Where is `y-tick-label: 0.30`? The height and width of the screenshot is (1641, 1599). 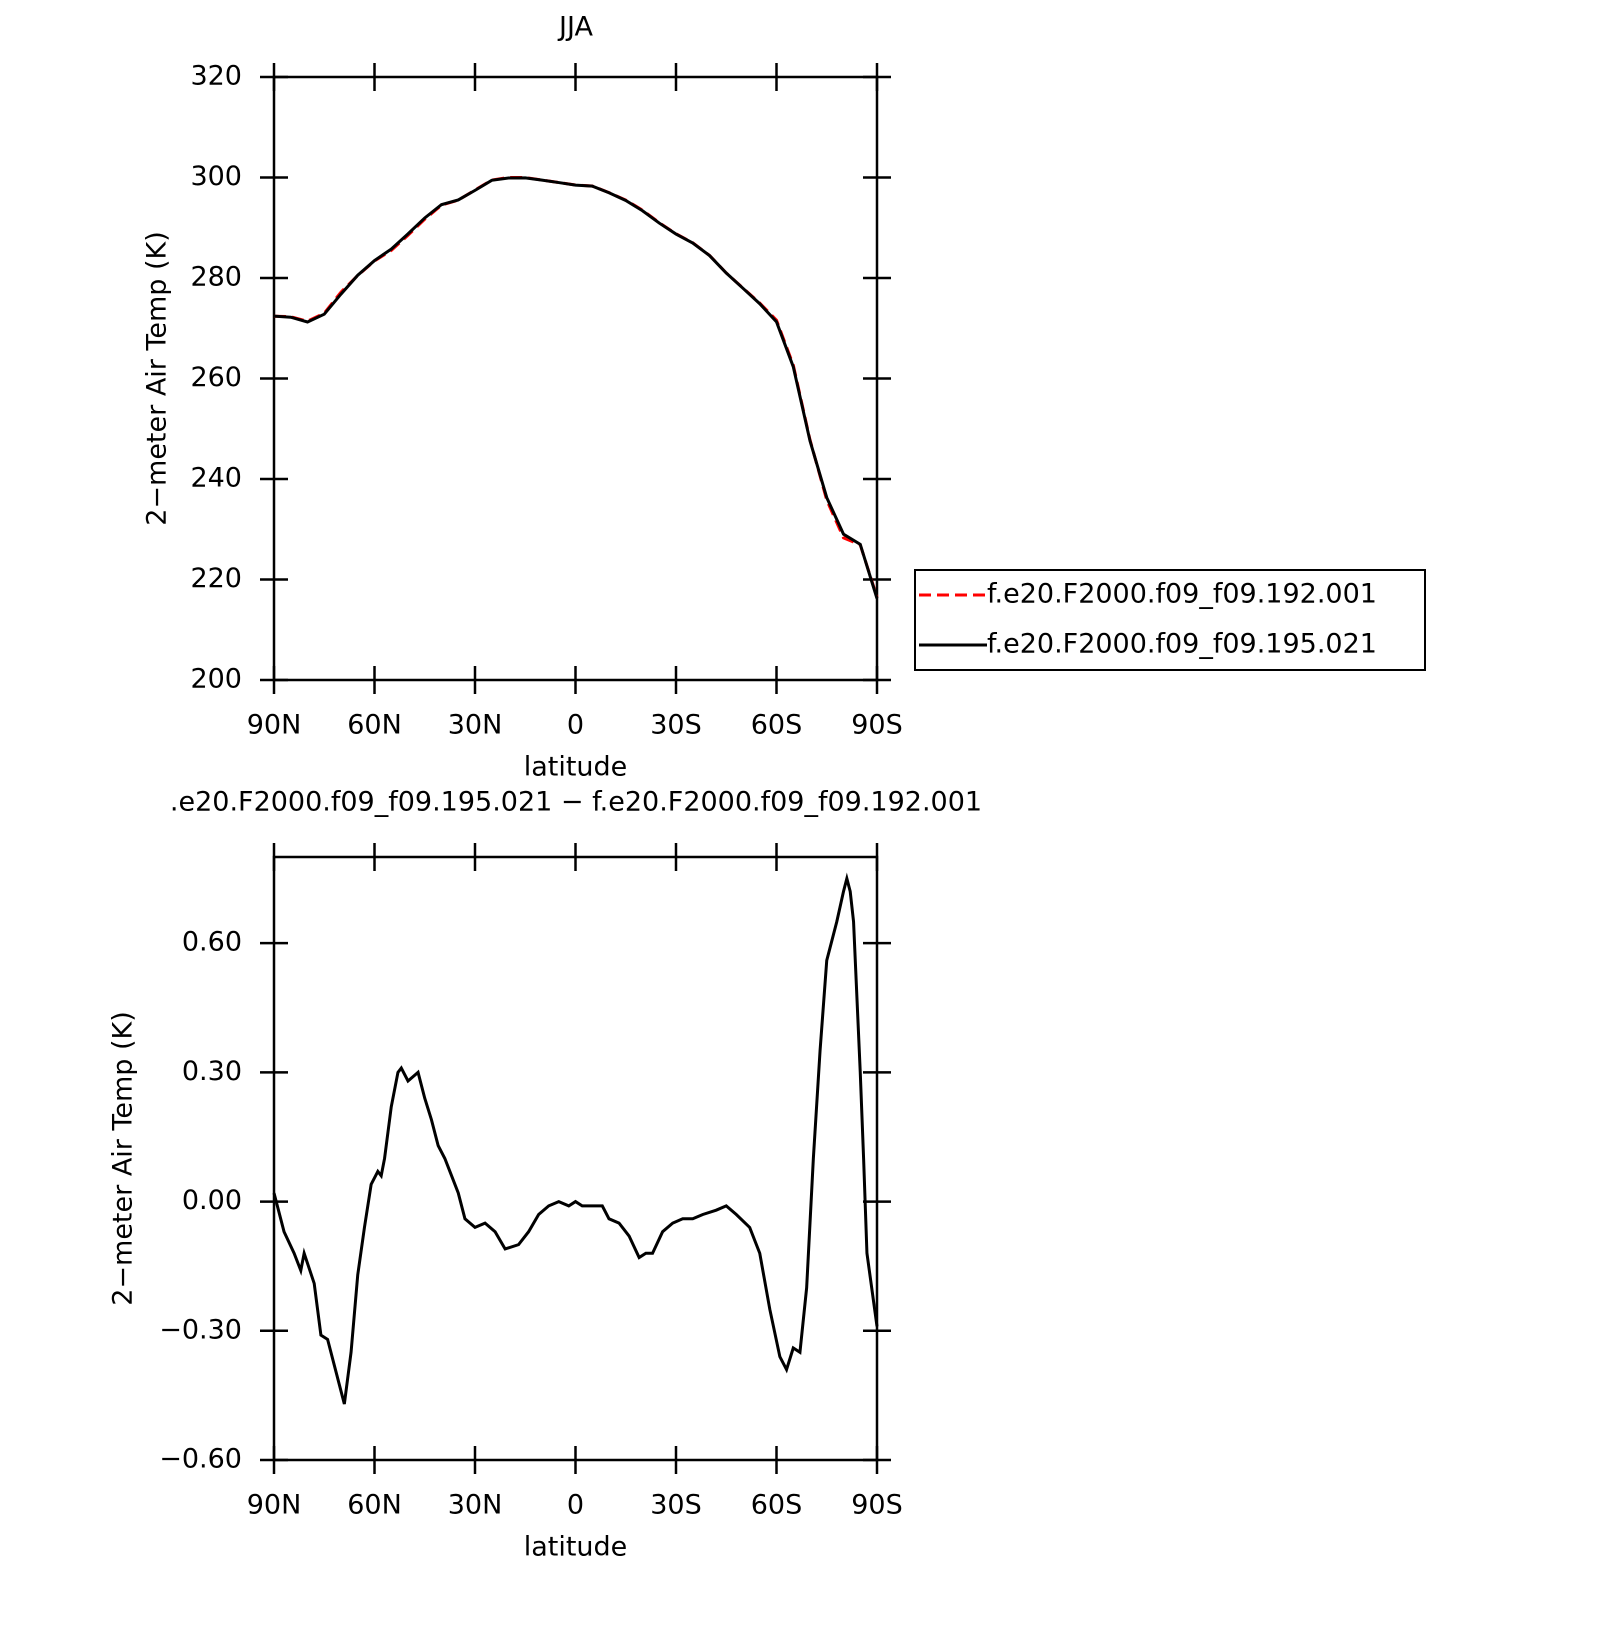
y-tick-label: 0.30 is located at coordinates (212, 1071).